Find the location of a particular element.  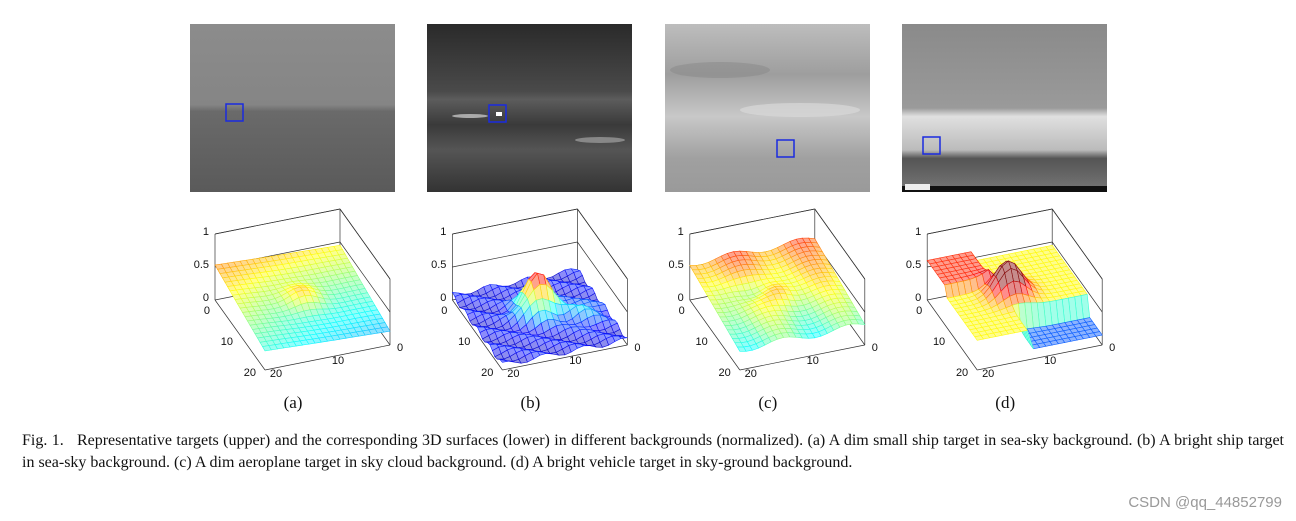

watermark: CSDN @qq_44852799 is located at coordinates (1205, 502).